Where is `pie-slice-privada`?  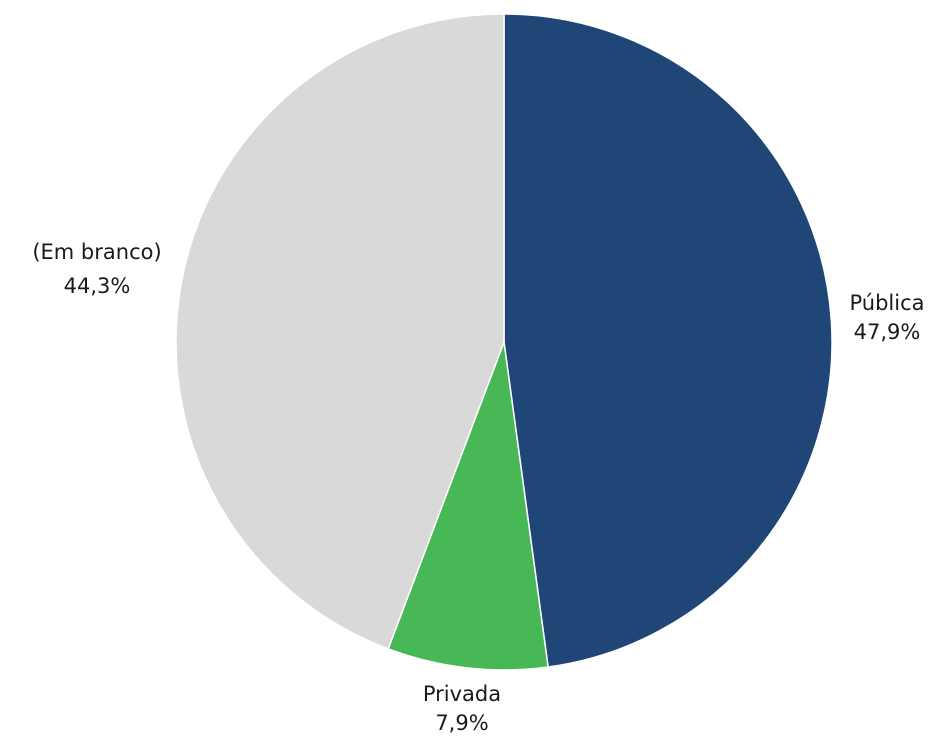 pie-slice-privada is located at coordinates (468, 506).